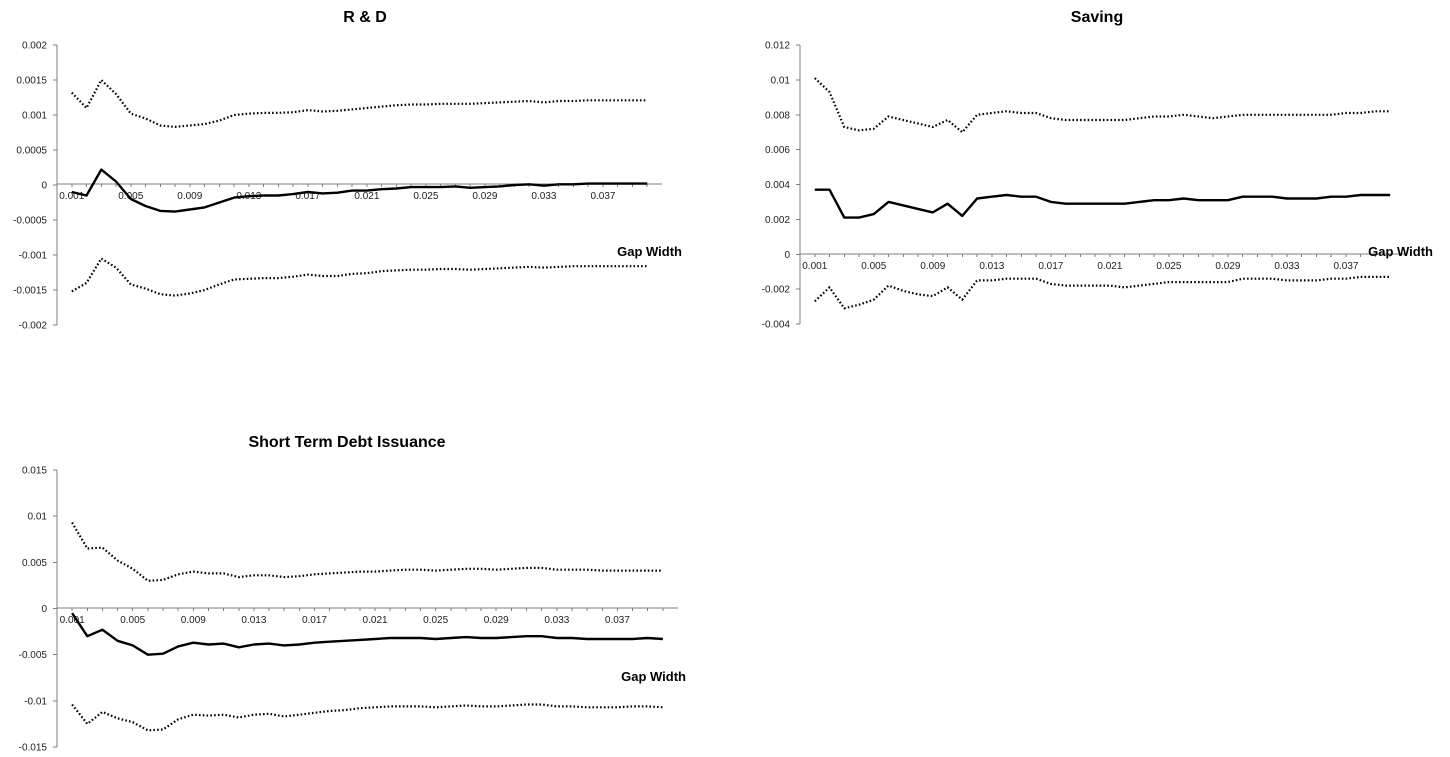 This screenshot has height=757, width=1450. I want to click on y-tick-label: -0.0015, so click(30, 291).